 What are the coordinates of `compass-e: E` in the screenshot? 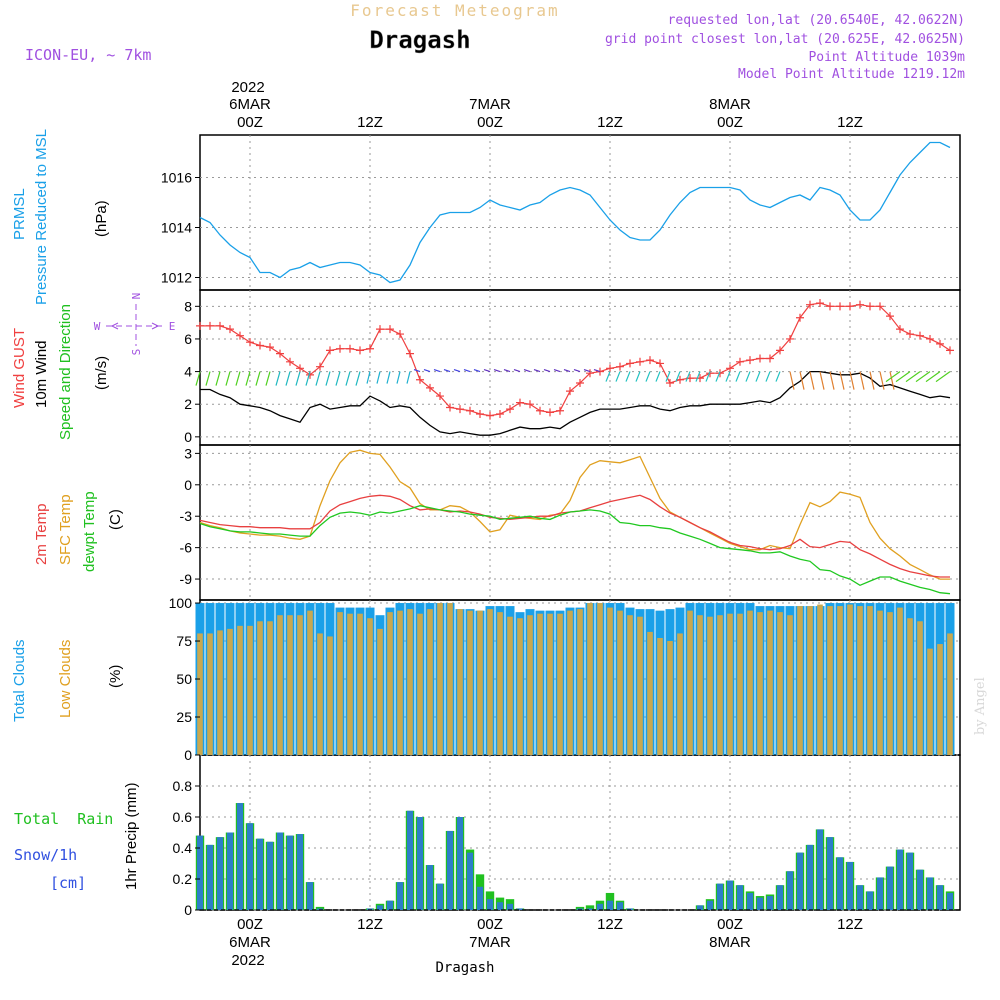 It's located at (172, 326).